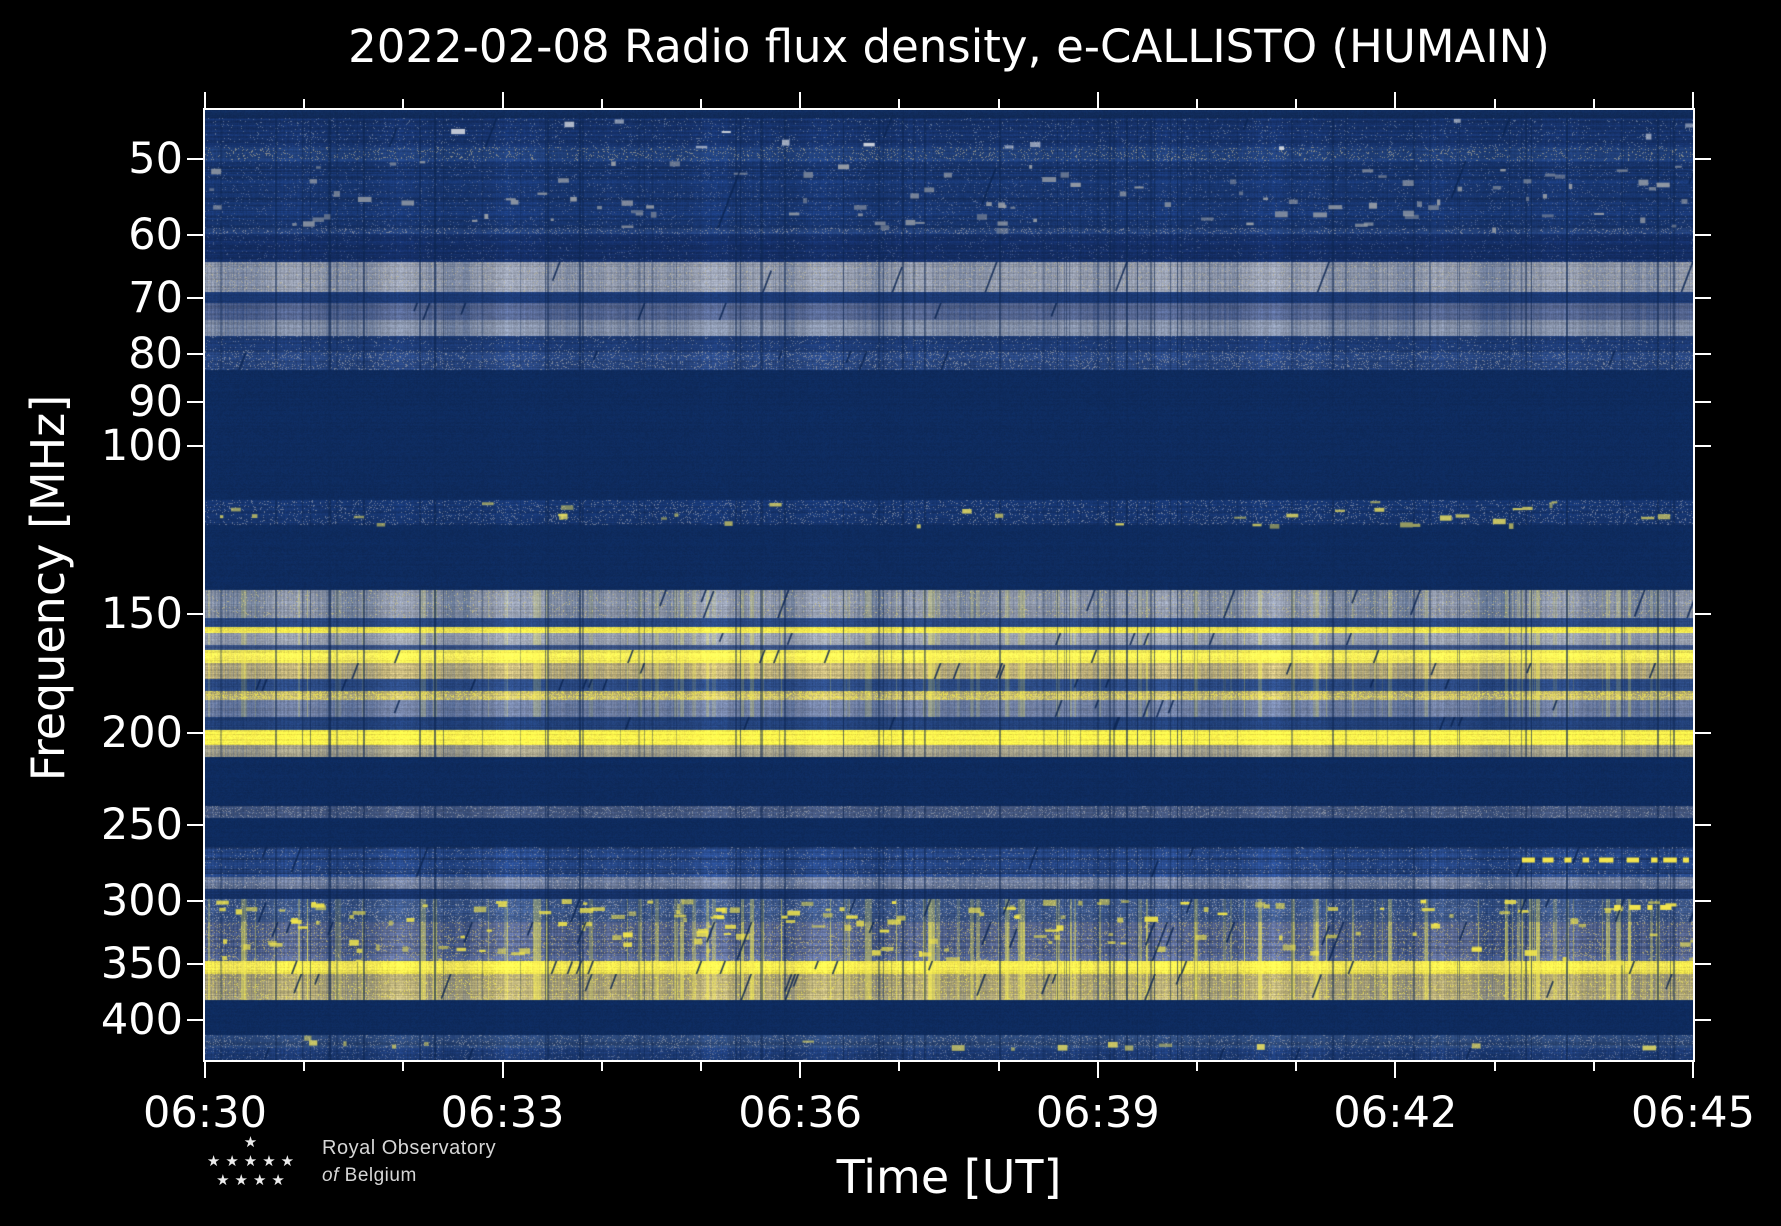 Image resolution: width=1781 pixels, height=1226 pixels. I want to click on y-tick-label: 60, so click(155, 235).